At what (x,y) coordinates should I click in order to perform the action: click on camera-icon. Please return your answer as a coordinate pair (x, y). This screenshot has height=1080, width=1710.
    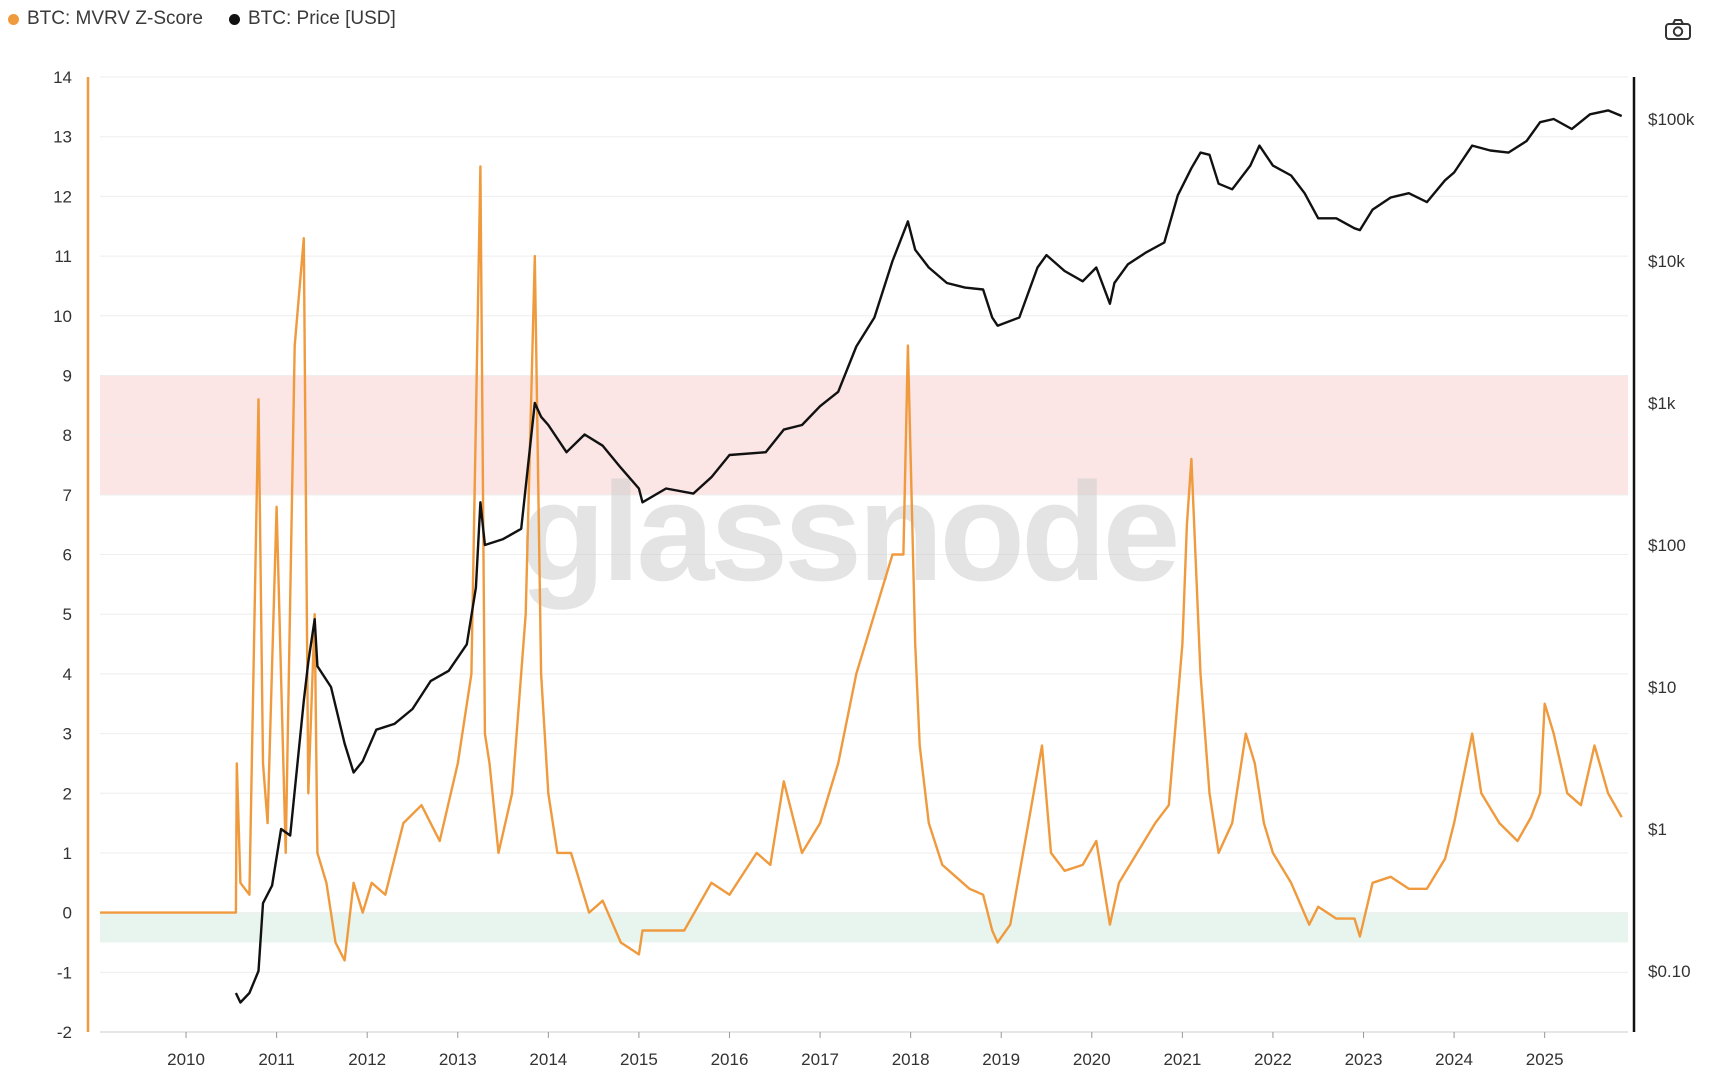
    Looking at the image, I should click on (1678, 30).